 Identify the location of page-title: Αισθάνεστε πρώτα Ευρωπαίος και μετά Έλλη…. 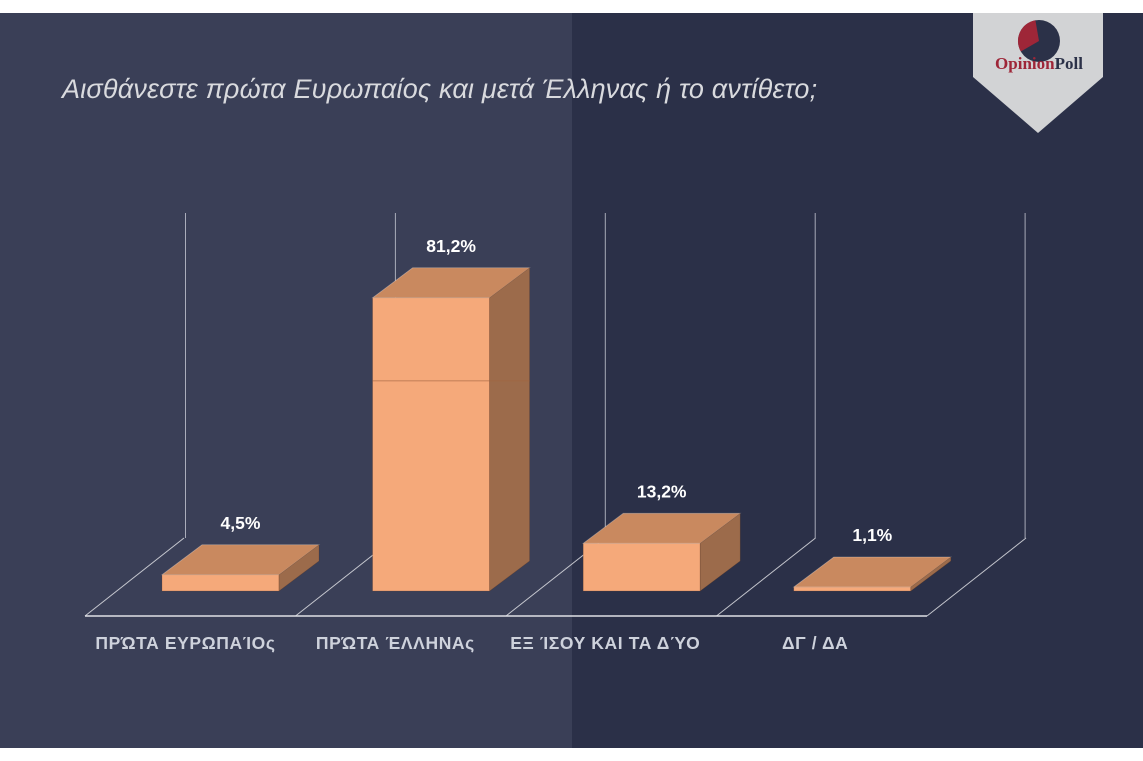
(440, 89).